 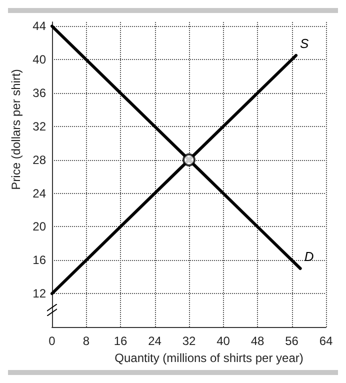 What do you see at coordinates (326, 341) in the screenshot?
I see `x-tick-label: 64` at bounding box center [326, 341].